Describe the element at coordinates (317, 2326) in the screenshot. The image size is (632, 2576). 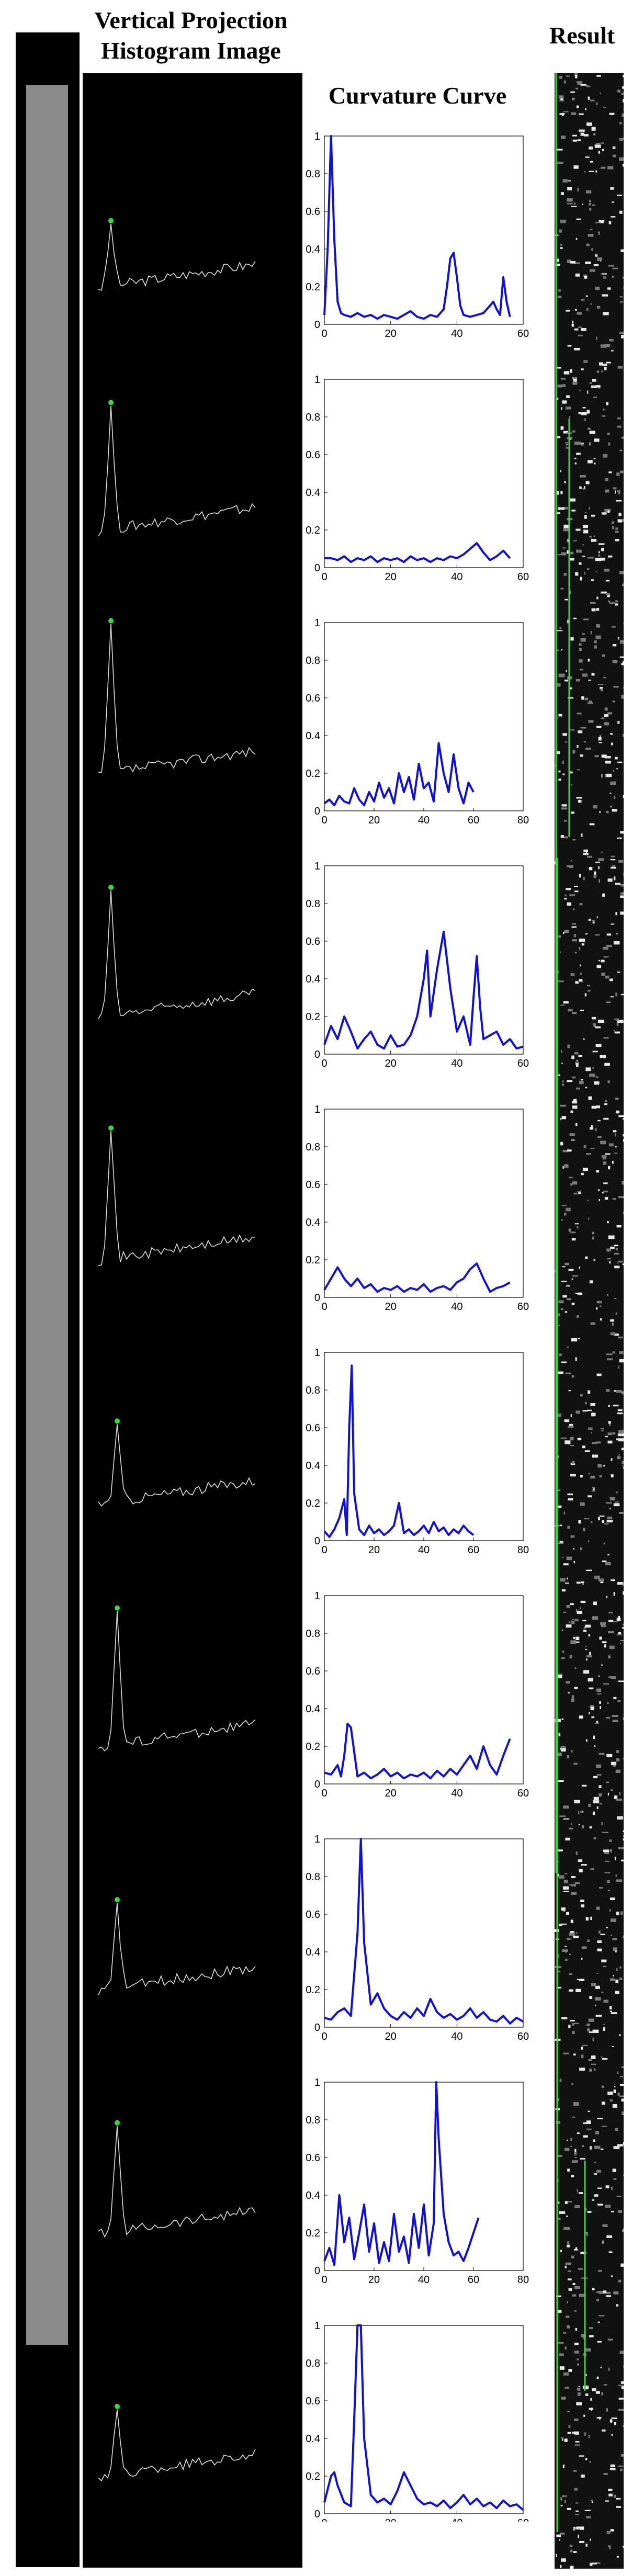
I see `y-tick-label: 1` at that location.